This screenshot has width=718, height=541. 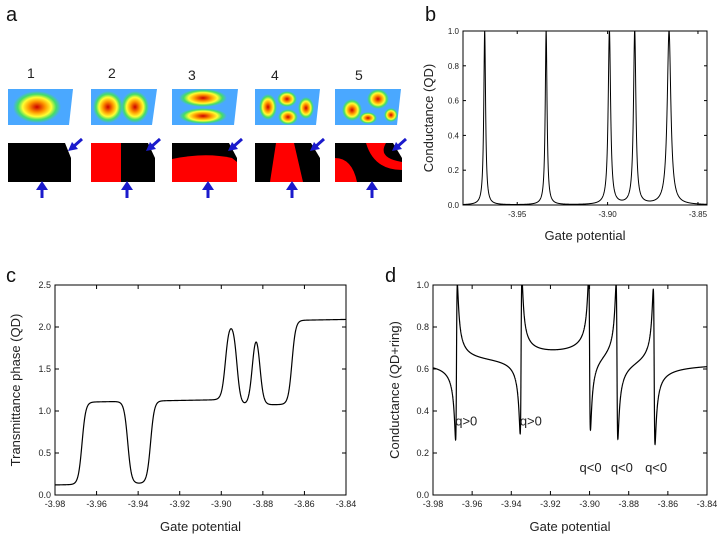 What do you see at coordinates (44, 369) in the screenshot?
I see `y-tick-label: 1.5` at bounding box center [44, 369].